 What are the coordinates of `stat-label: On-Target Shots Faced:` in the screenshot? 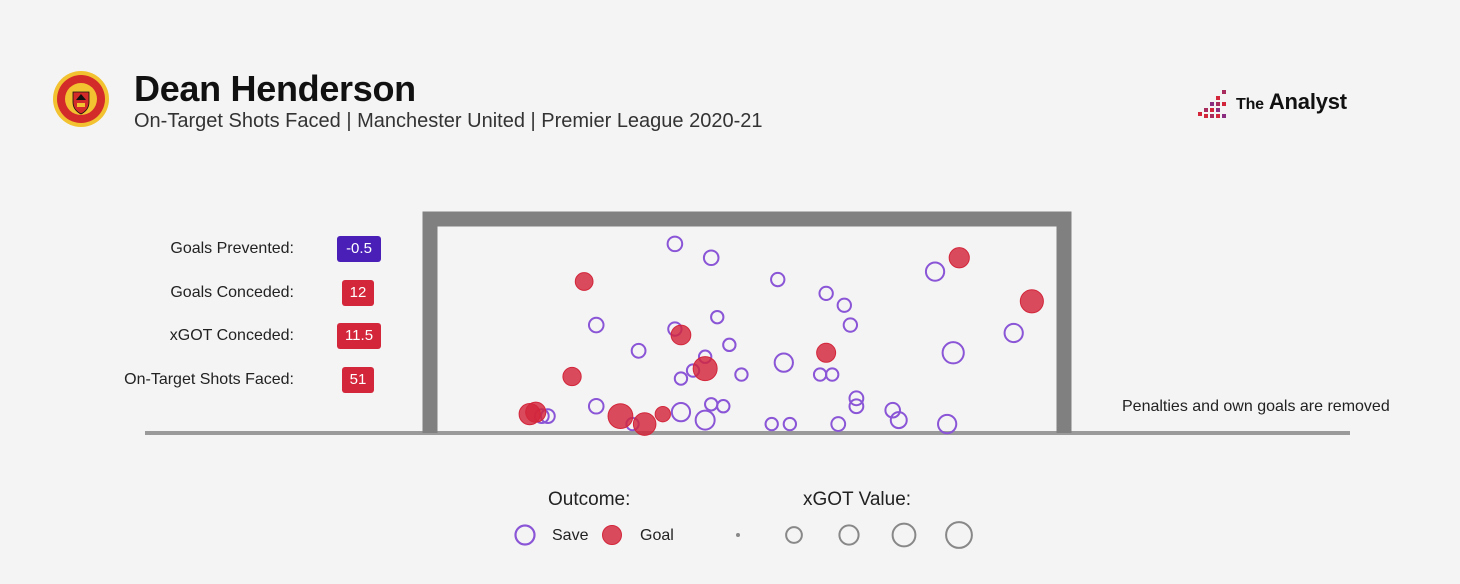 It's located at (209, 379).